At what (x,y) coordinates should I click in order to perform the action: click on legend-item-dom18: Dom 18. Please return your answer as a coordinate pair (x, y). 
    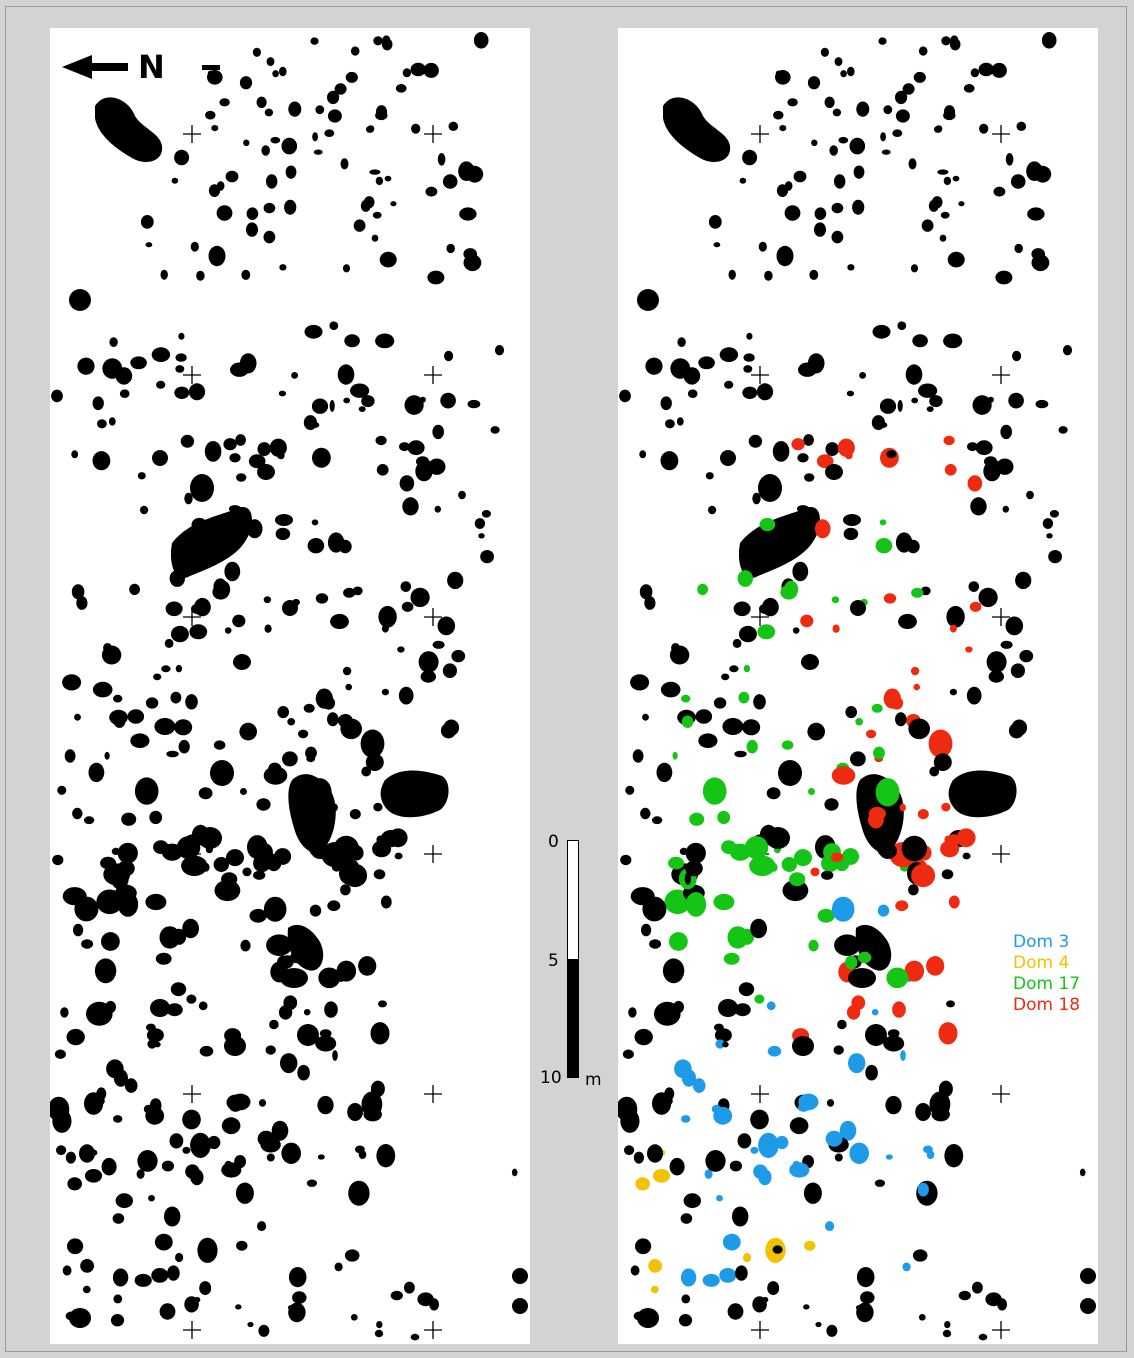
    Looking at the image, I should click on (1047, 1005).